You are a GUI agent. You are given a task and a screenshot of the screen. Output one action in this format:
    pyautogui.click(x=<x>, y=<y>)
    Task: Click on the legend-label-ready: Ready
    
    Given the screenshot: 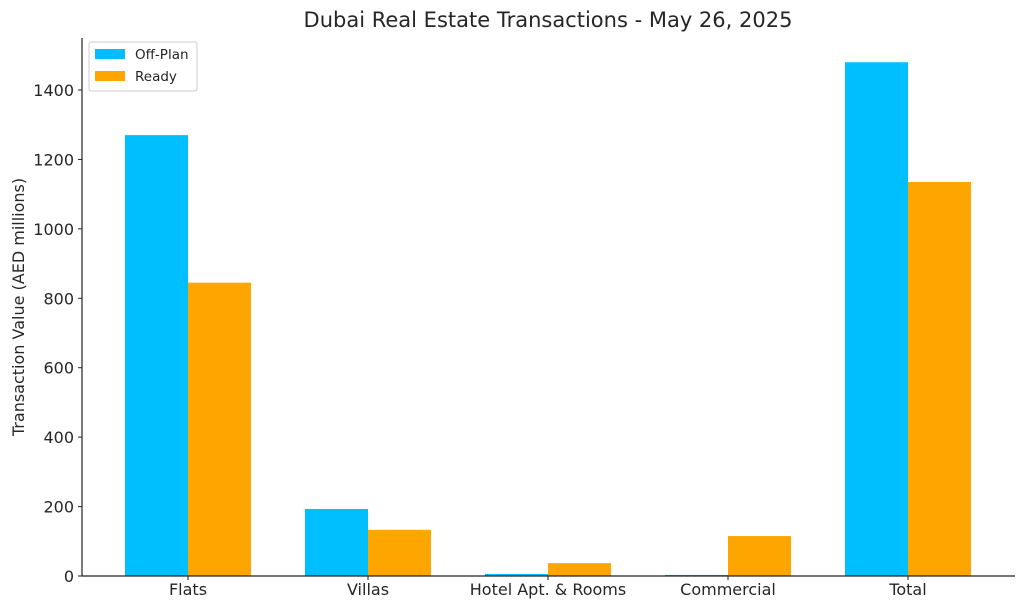 What is the action you would take?
    pyautogui.click(x=156, y=77)
    